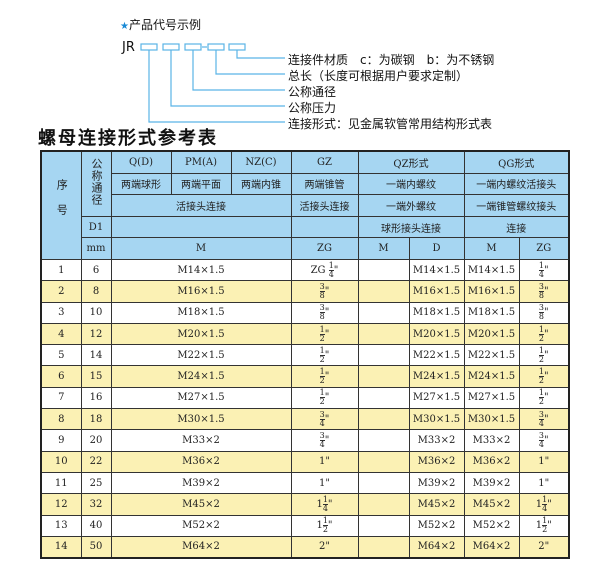 Image resolution: width=600 pixels, height=567 pixels. Describe the element at coordinates (96, 398) in the screenshot. I see `cell-dn: 16` at that location.